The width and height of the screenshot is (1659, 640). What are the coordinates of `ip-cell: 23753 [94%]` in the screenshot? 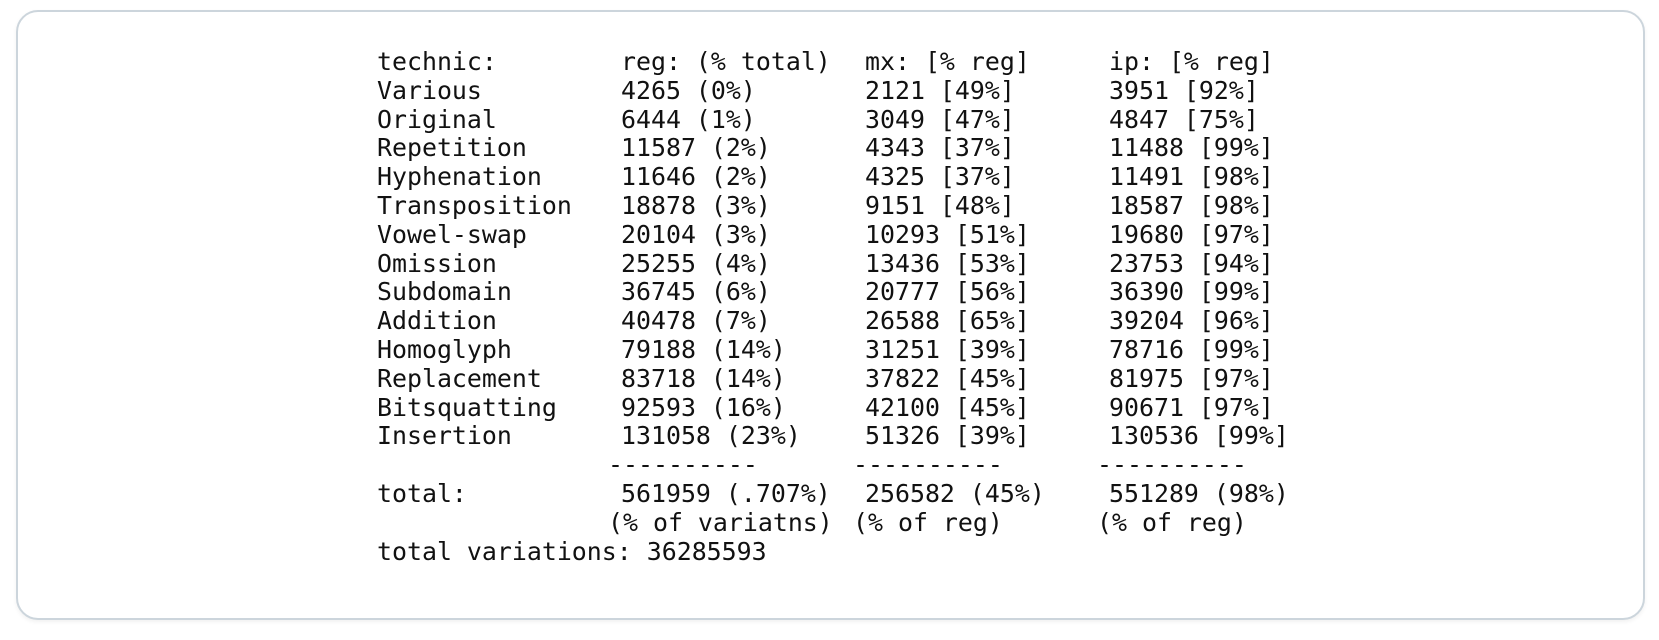 It's located at (1191, 263).